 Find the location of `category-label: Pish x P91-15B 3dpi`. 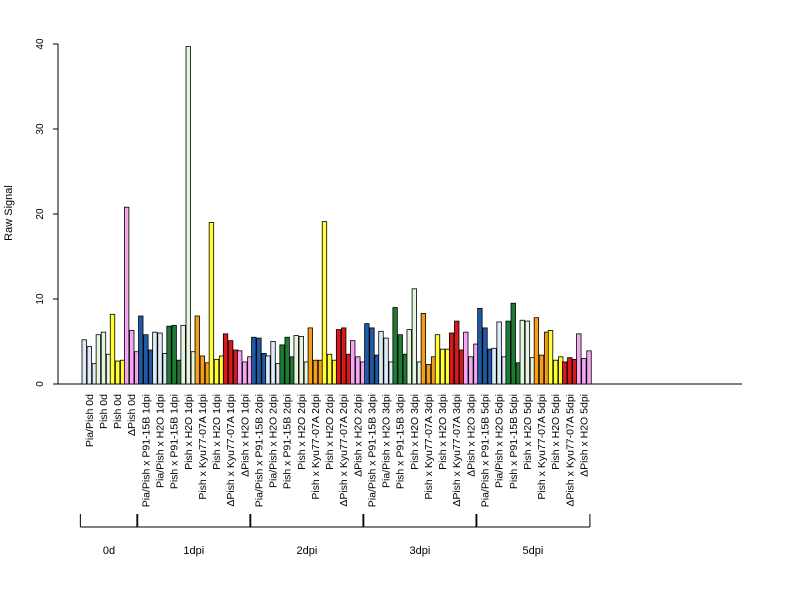

category-label: Pish x P91-15B 3dpi is located at coordinates (401, 441).